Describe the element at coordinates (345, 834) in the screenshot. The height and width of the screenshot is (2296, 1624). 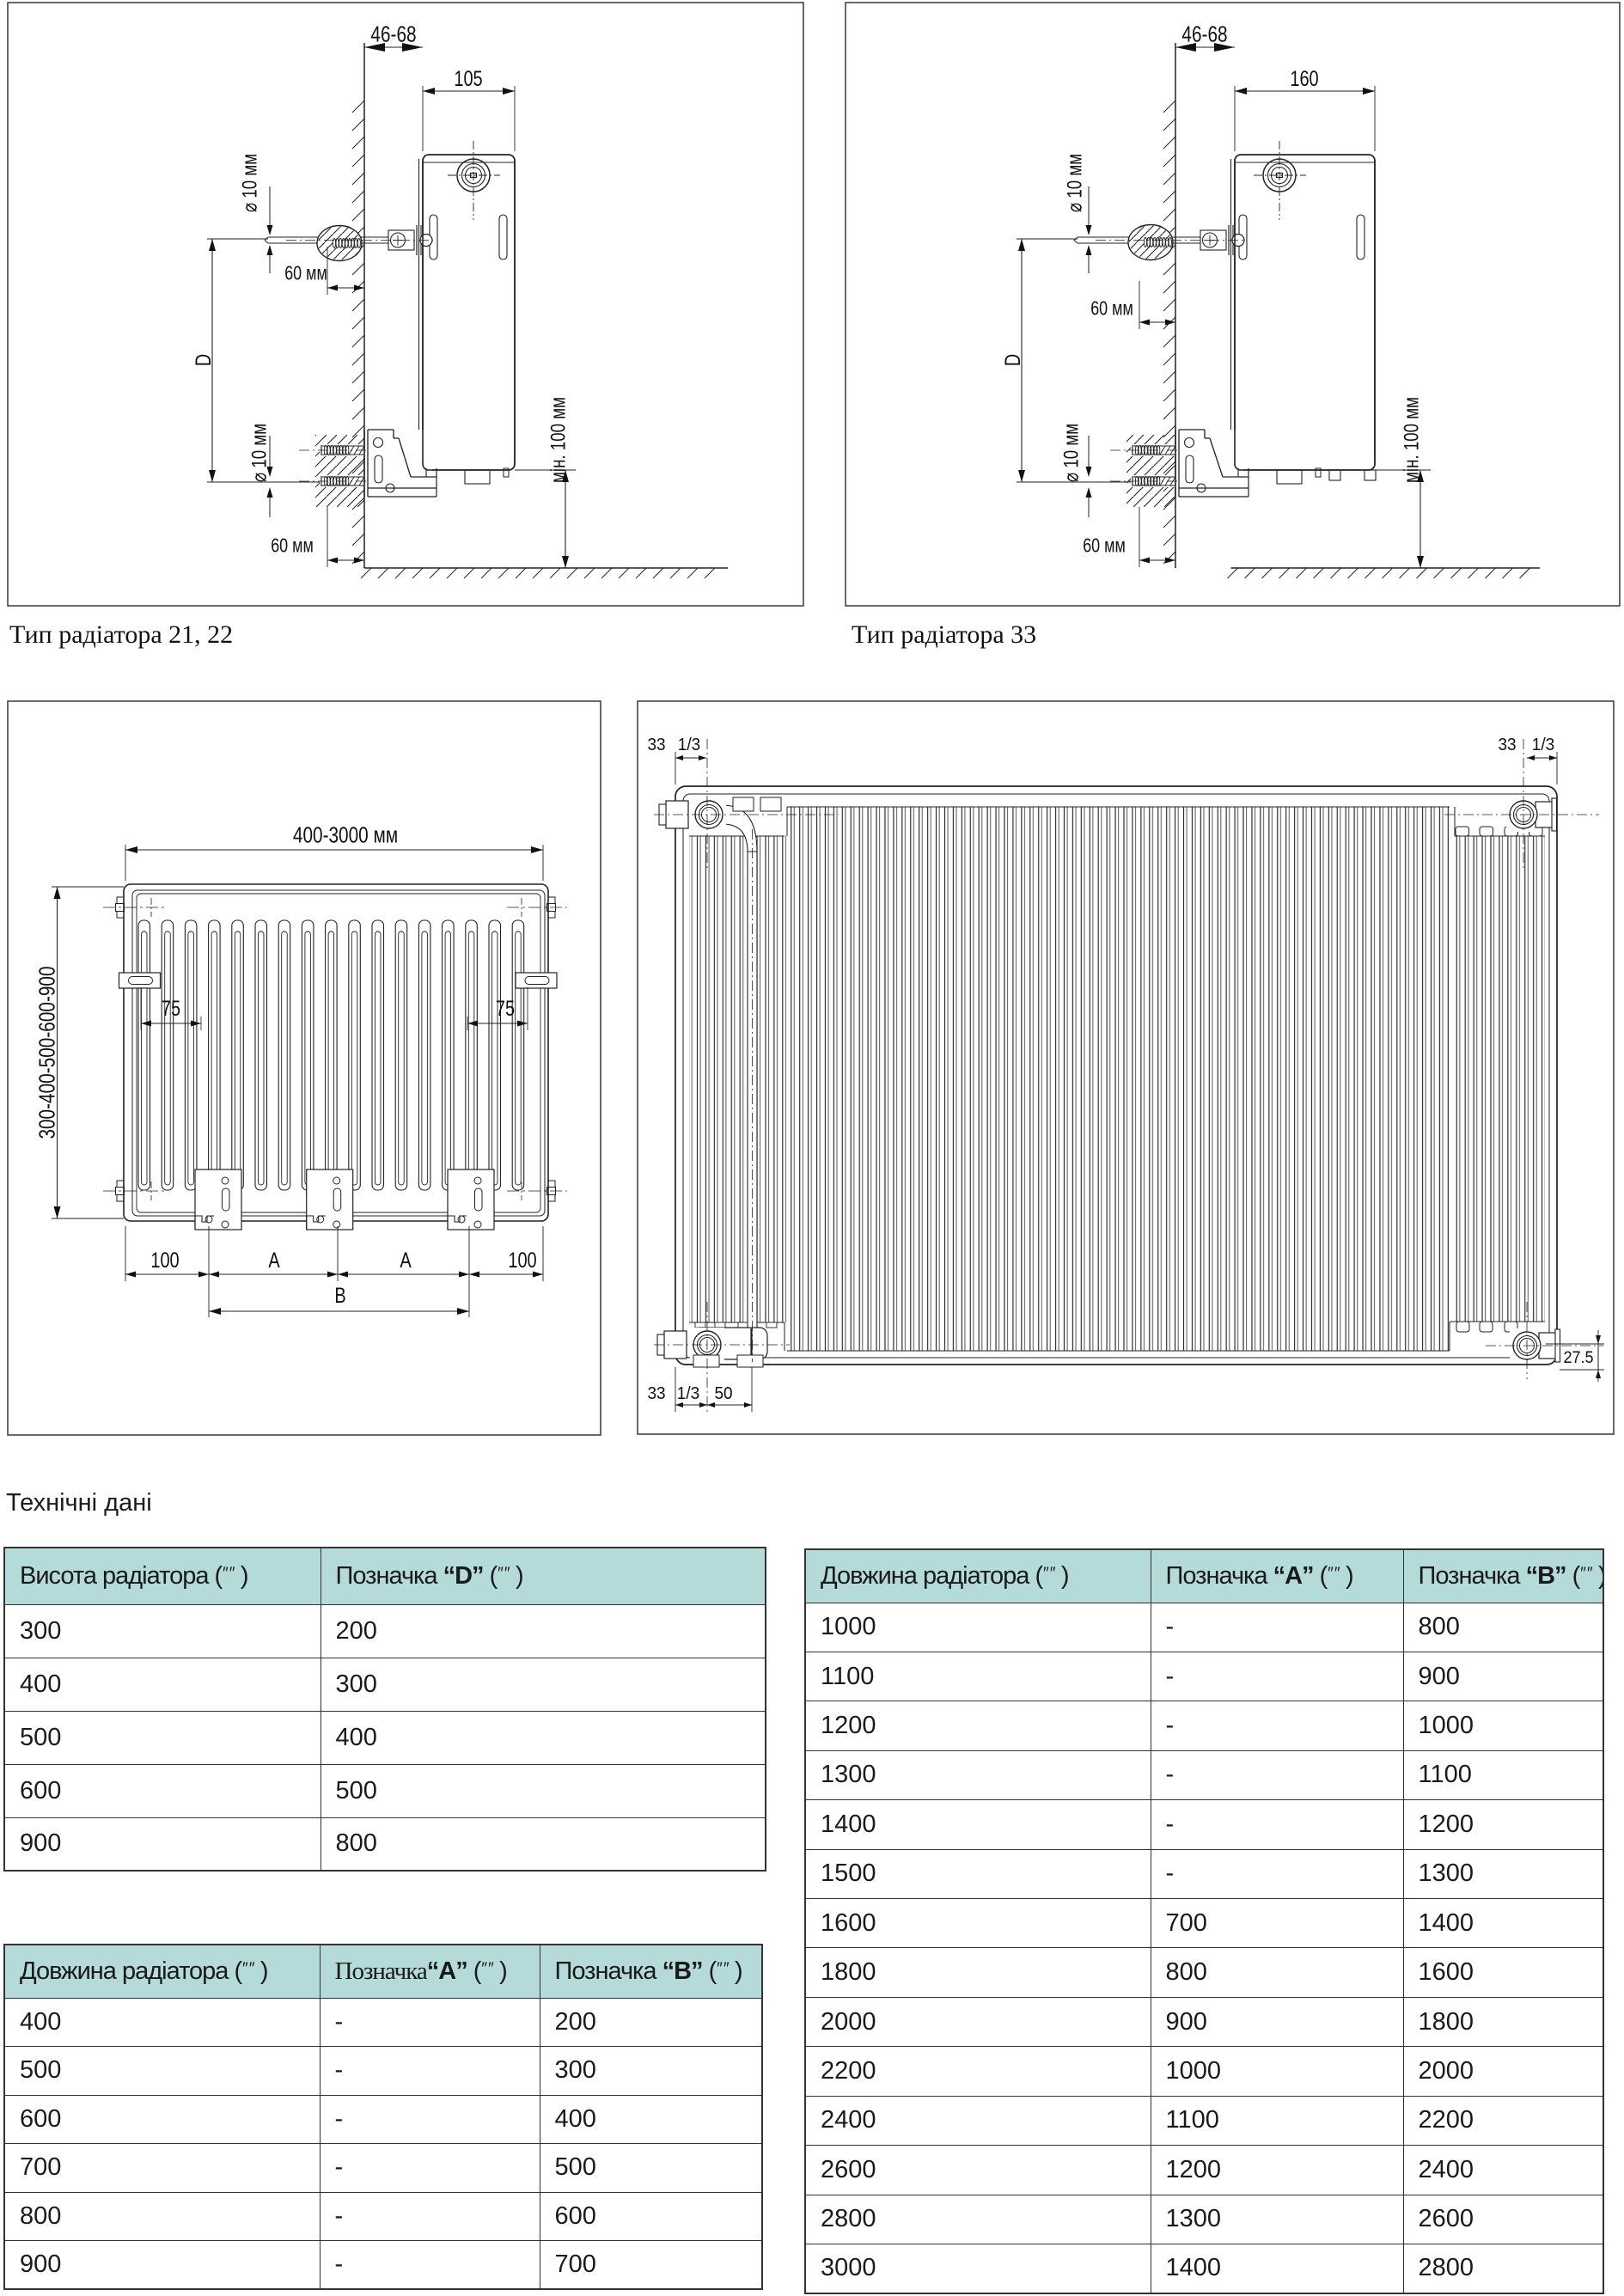
I see `svg-text: 400-3000 мм` at that location.